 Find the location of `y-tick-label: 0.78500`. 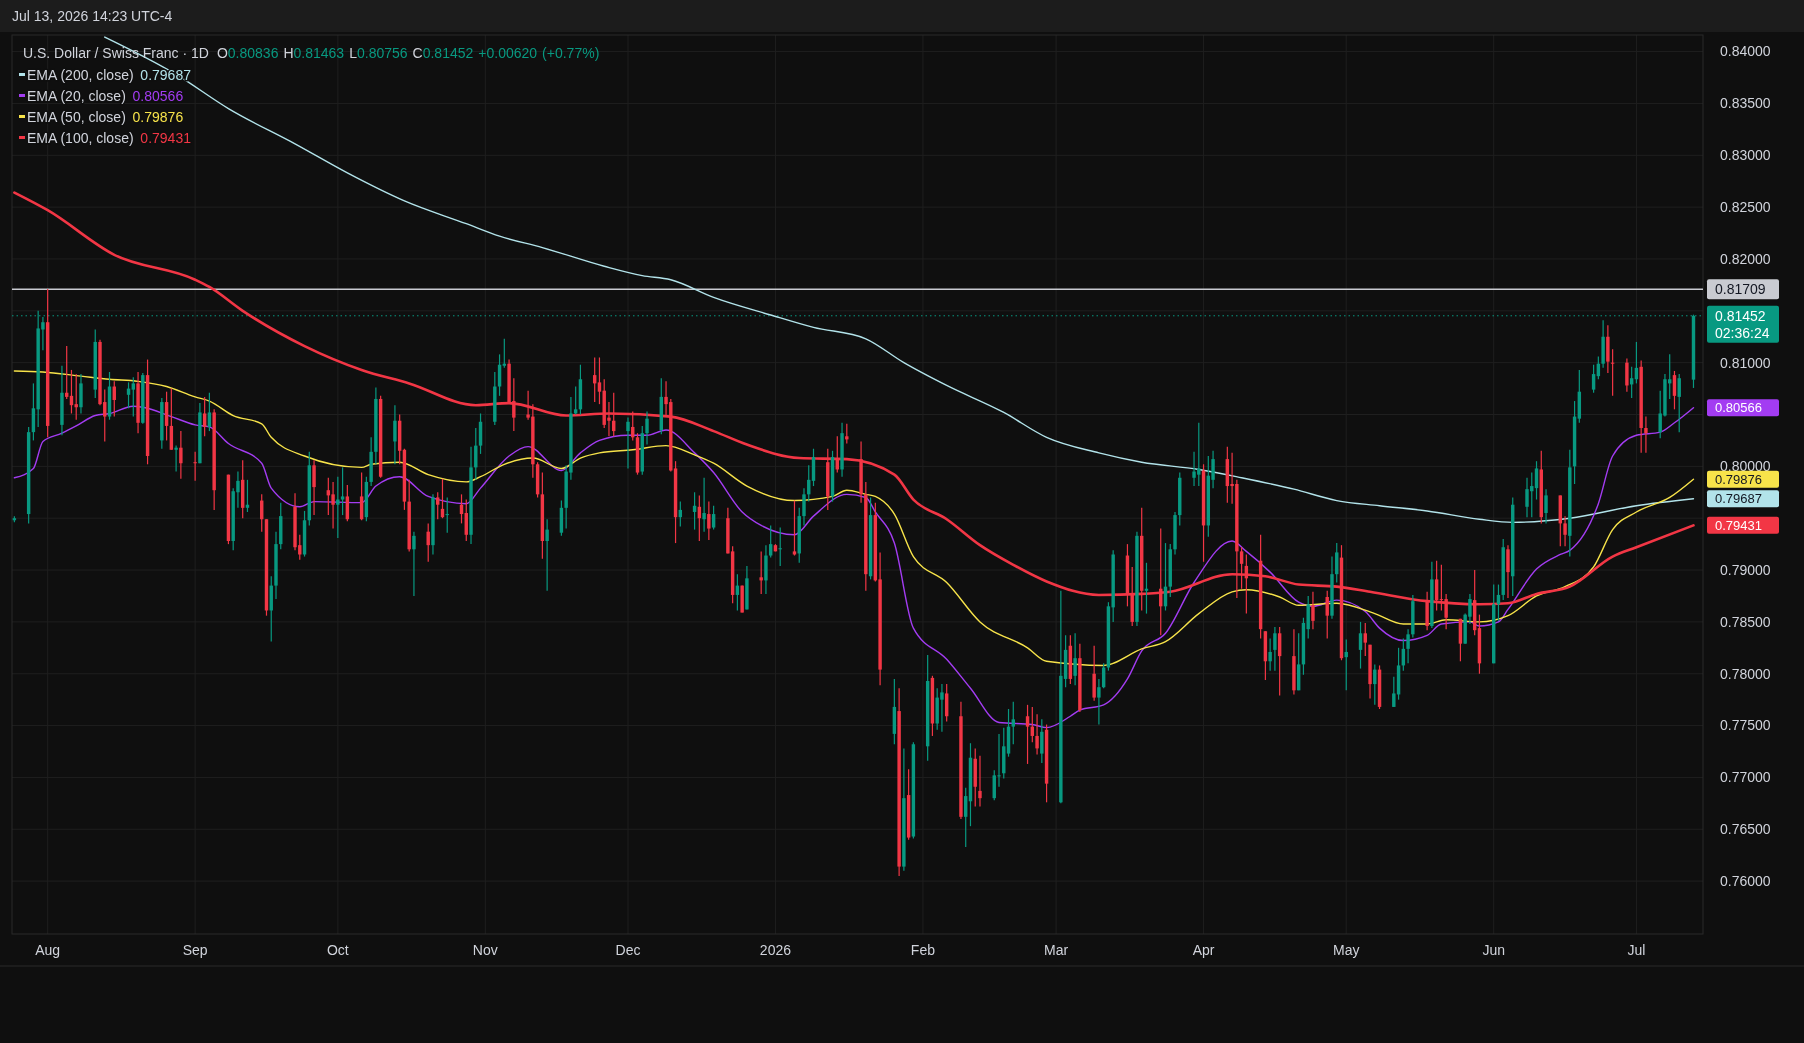

y-tick-label: 0.78500 is located at coordinates (1745, 621).